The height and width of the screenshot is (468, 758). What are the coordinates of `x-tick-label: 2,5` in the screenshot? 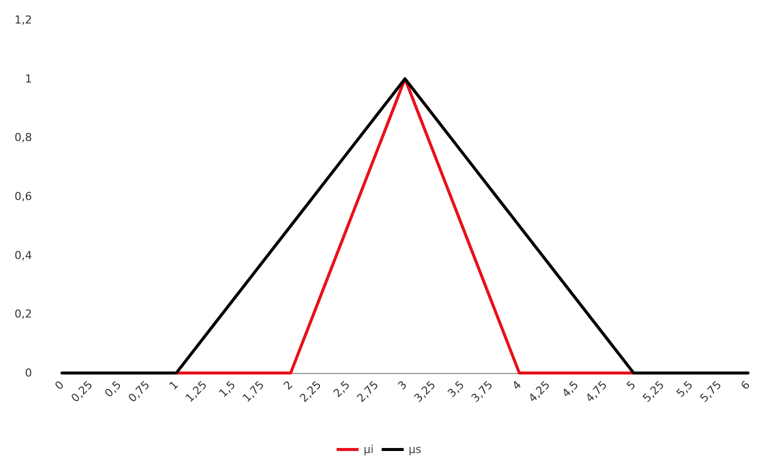 It's located at (341, 389).